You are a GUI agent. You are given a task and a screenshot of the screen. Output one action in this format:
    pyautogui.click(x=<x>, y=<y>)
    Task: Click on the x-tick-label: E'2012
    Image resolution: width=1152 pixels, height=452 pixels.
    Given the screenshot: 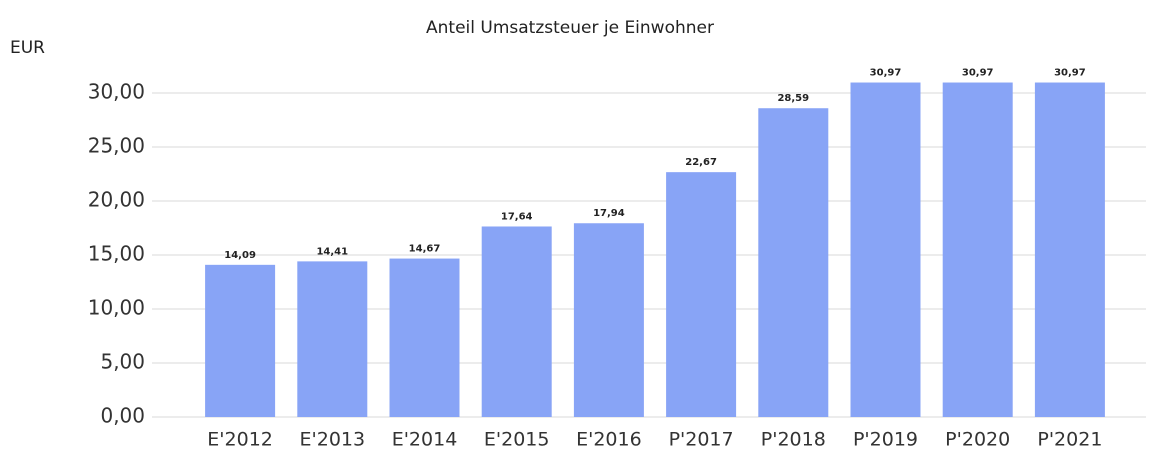 What is the action you would take?
    pyautogui.click(x=240, y=440)
    